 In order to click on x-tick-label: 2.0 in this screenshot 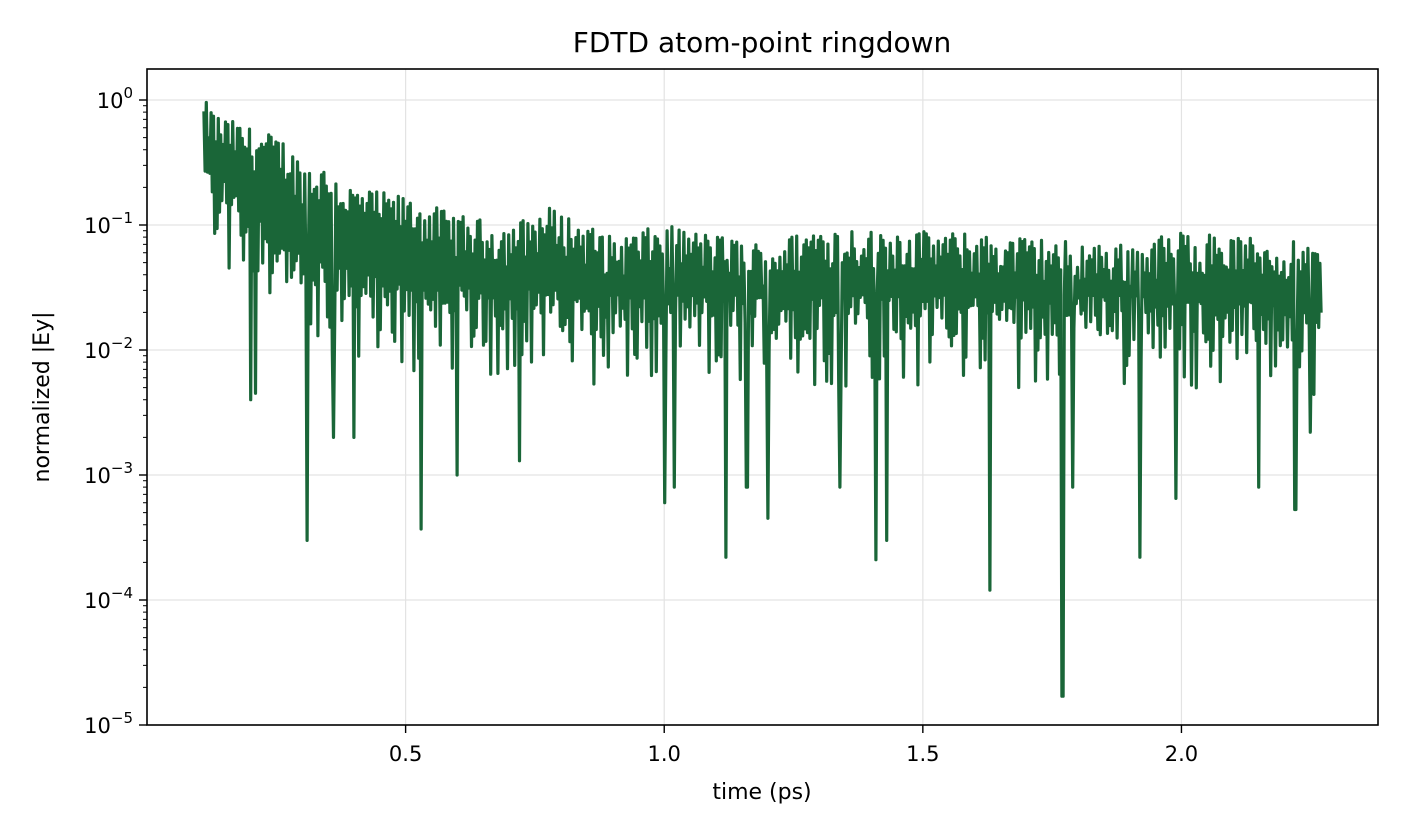, I will do `click(1181, 754)`.